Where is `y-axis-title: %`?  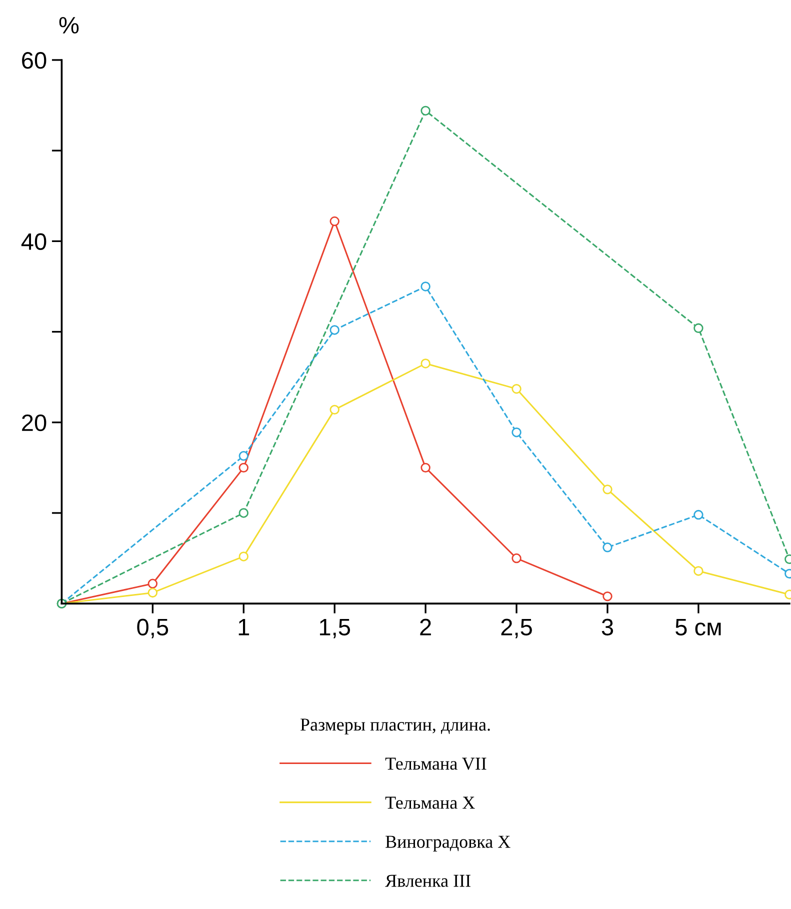
y-axis-title: % is located at coordinates (69, 25).